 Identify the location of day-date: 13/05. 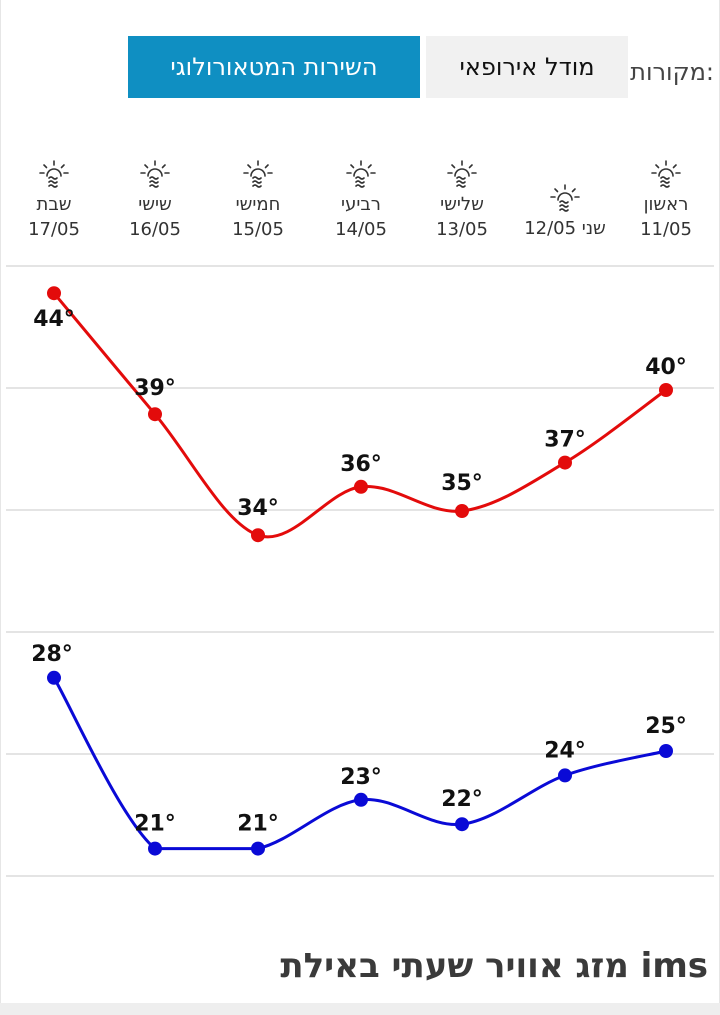
(462, 229).